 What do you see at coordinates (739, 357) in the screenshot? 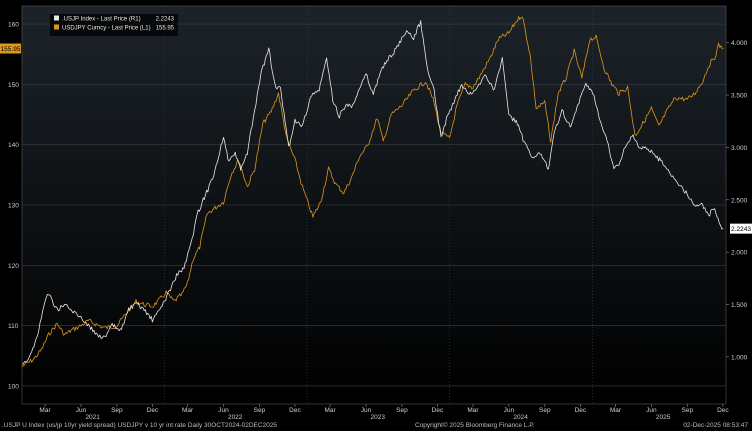
I see `right-axis-tick-label: 1.000` at bounding box center [739, 357].